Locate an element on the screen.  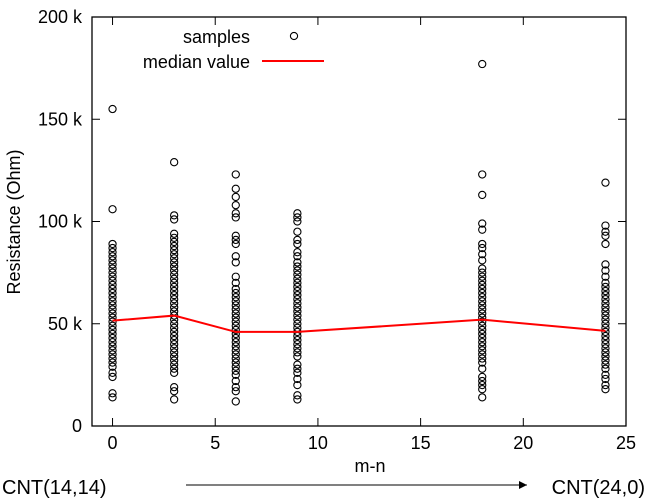
chirality-annotation: CNT(14,14) CNT(24,0) is located at coordinates (323, 488).